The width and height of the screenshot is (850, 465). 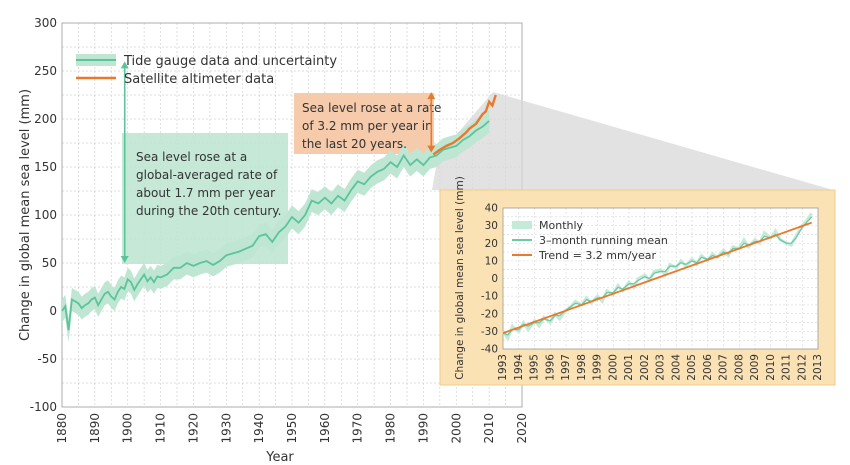 What do you see at coordinates (199, 79) in the screenshot?
I see `legend-label-satellite: Satellite altimeter data` at bounding box center [199, 79].